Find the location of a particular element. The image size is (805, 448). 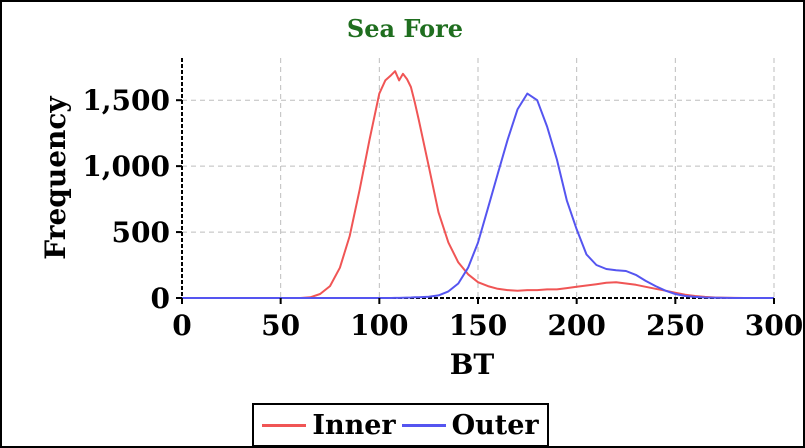

y-tick-label: 1,500 is located at coordinates (126, 100).